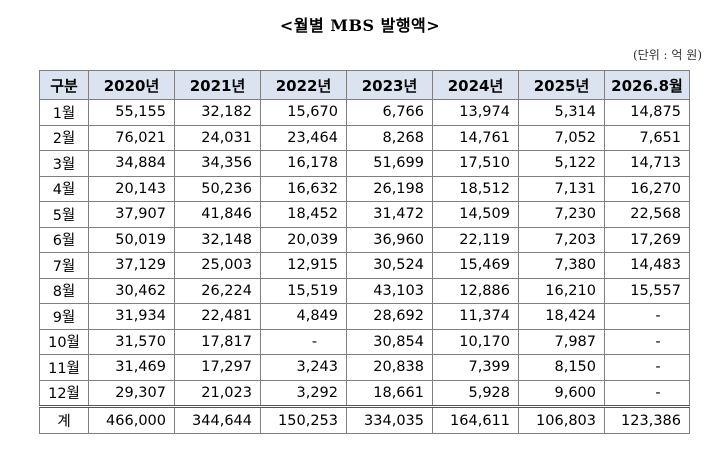  What do you see at coordinates (475, 341) in the screenshot?
I see `table-cell: 10,170` at bounding box center [475, 341].